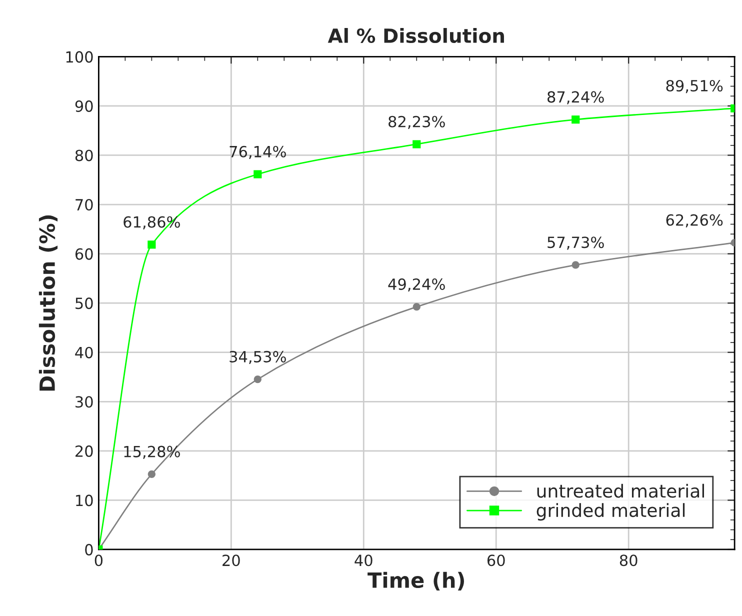  What do you see at coordinates (48, 303) in the screenshot?
I see `y-axis-title: Dissolution (%)` at bounding box center [48, 303].